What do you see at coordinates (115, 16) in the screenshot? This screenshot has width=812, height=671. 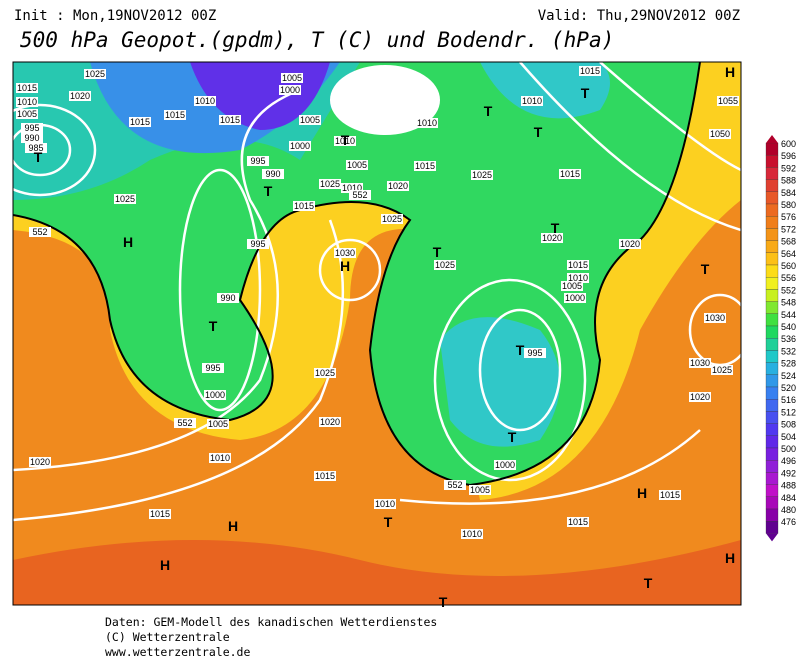 I see `init-time: Init : Mon,19NOV2012 00Z` at bounding box center [115, 16].